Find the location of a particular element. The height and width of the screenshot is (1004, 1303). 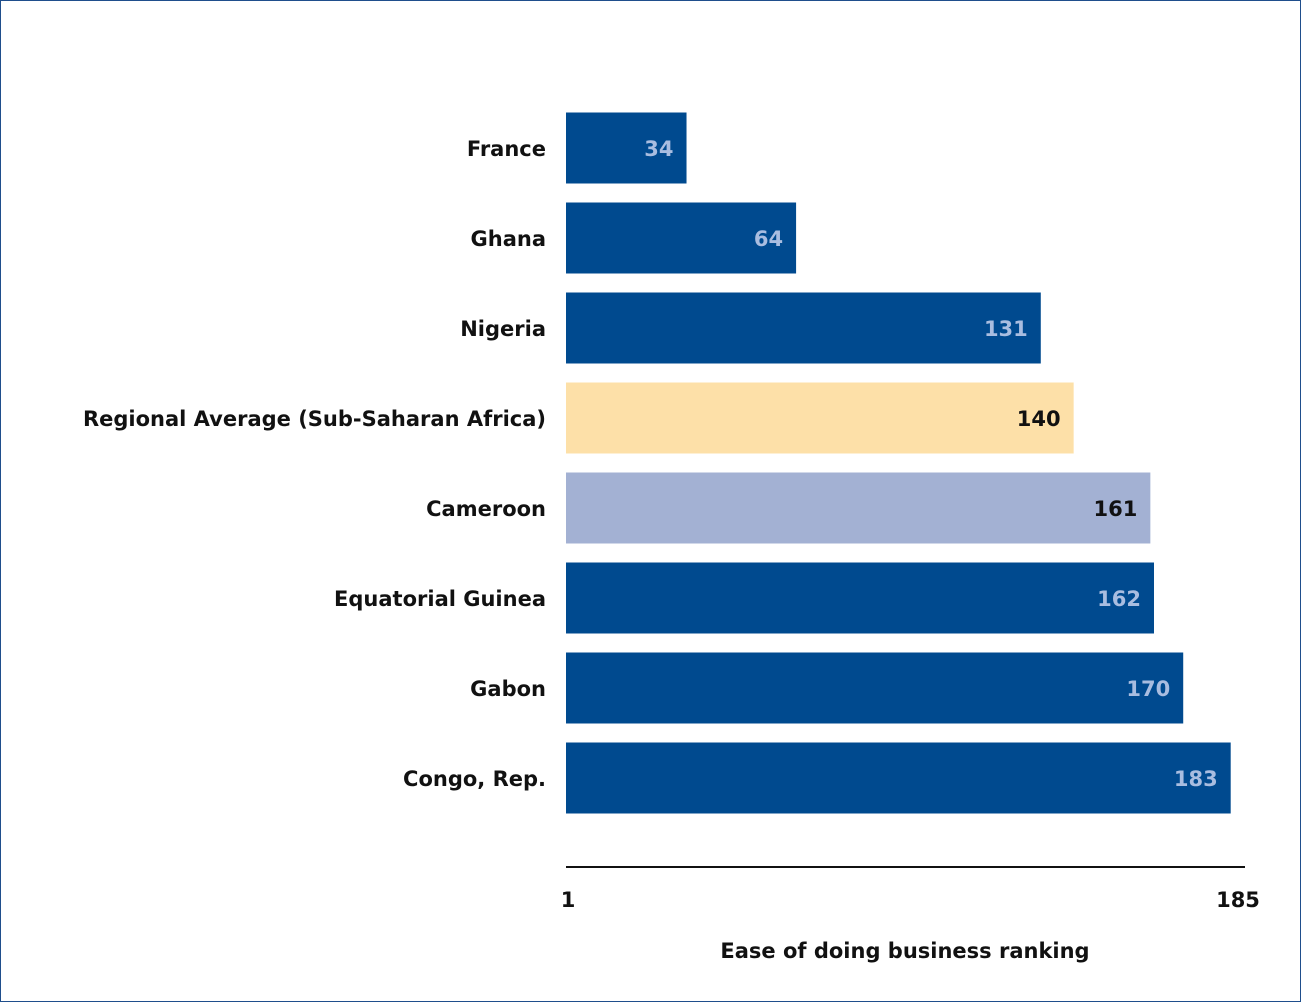

value-label-2: 131 is located at coordinates (1006, 329).